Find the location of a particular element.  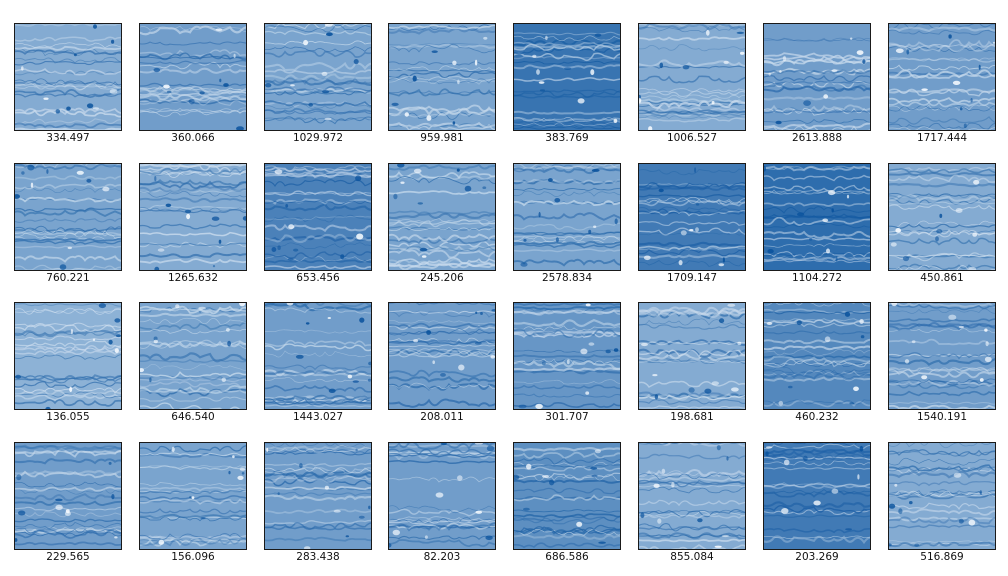

tile-value-label: 1709.147 is located at coordinates (692, 278).